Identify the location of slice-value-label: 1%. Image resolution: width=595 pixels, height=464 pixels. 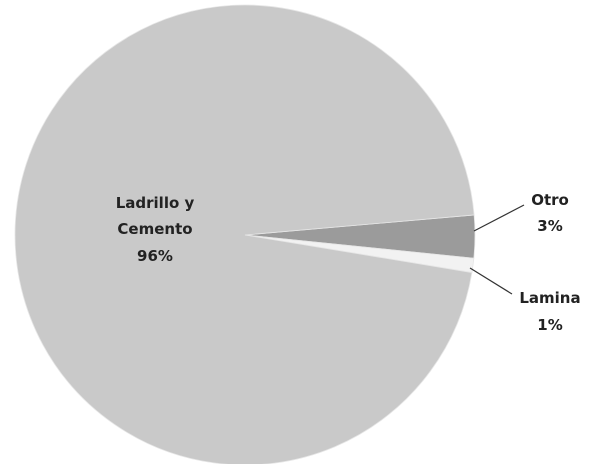
(550, 325).